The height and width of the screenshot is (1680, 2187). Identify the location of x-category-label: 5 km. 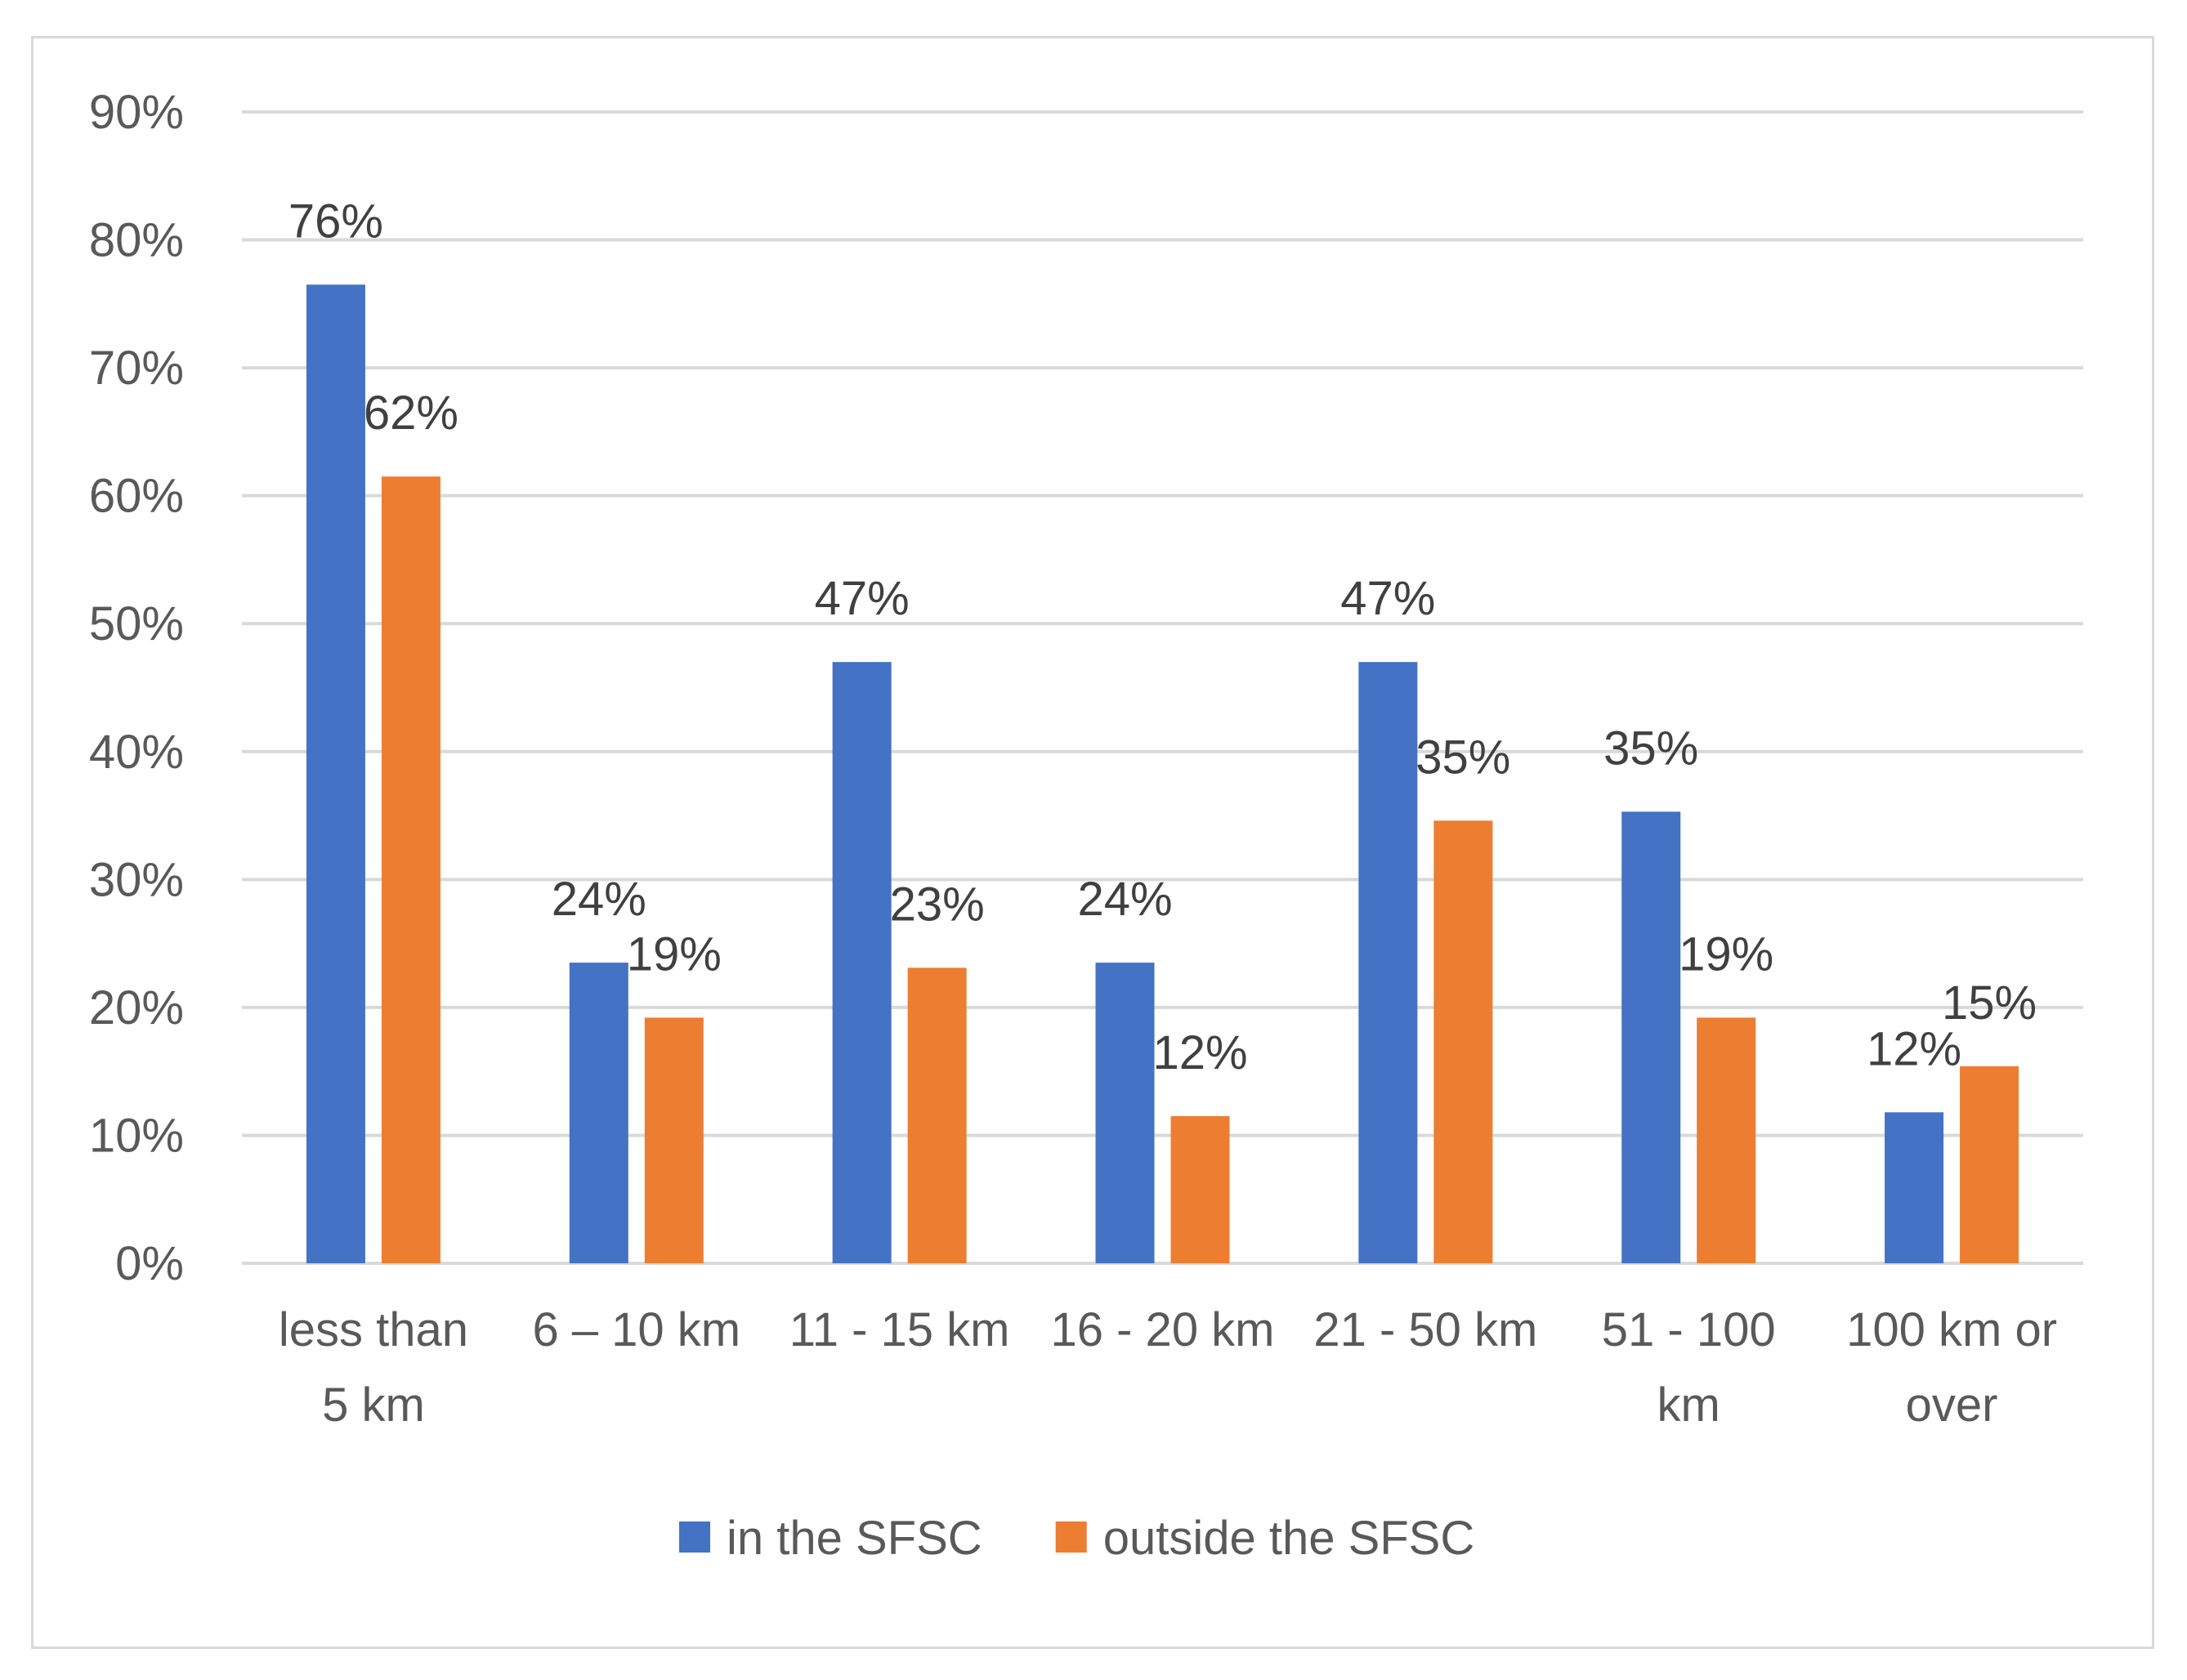
(373, 1405).